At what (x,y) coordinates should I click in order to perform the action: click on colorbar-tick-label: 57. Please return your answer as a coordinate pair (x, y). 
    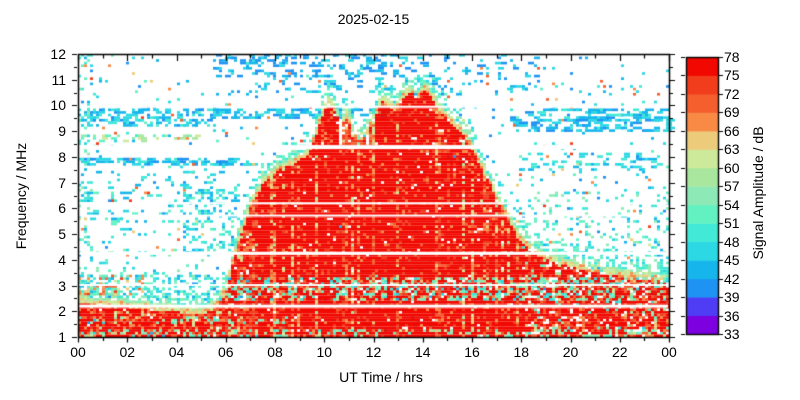
    Looking at the image, I should click on (732, 186).